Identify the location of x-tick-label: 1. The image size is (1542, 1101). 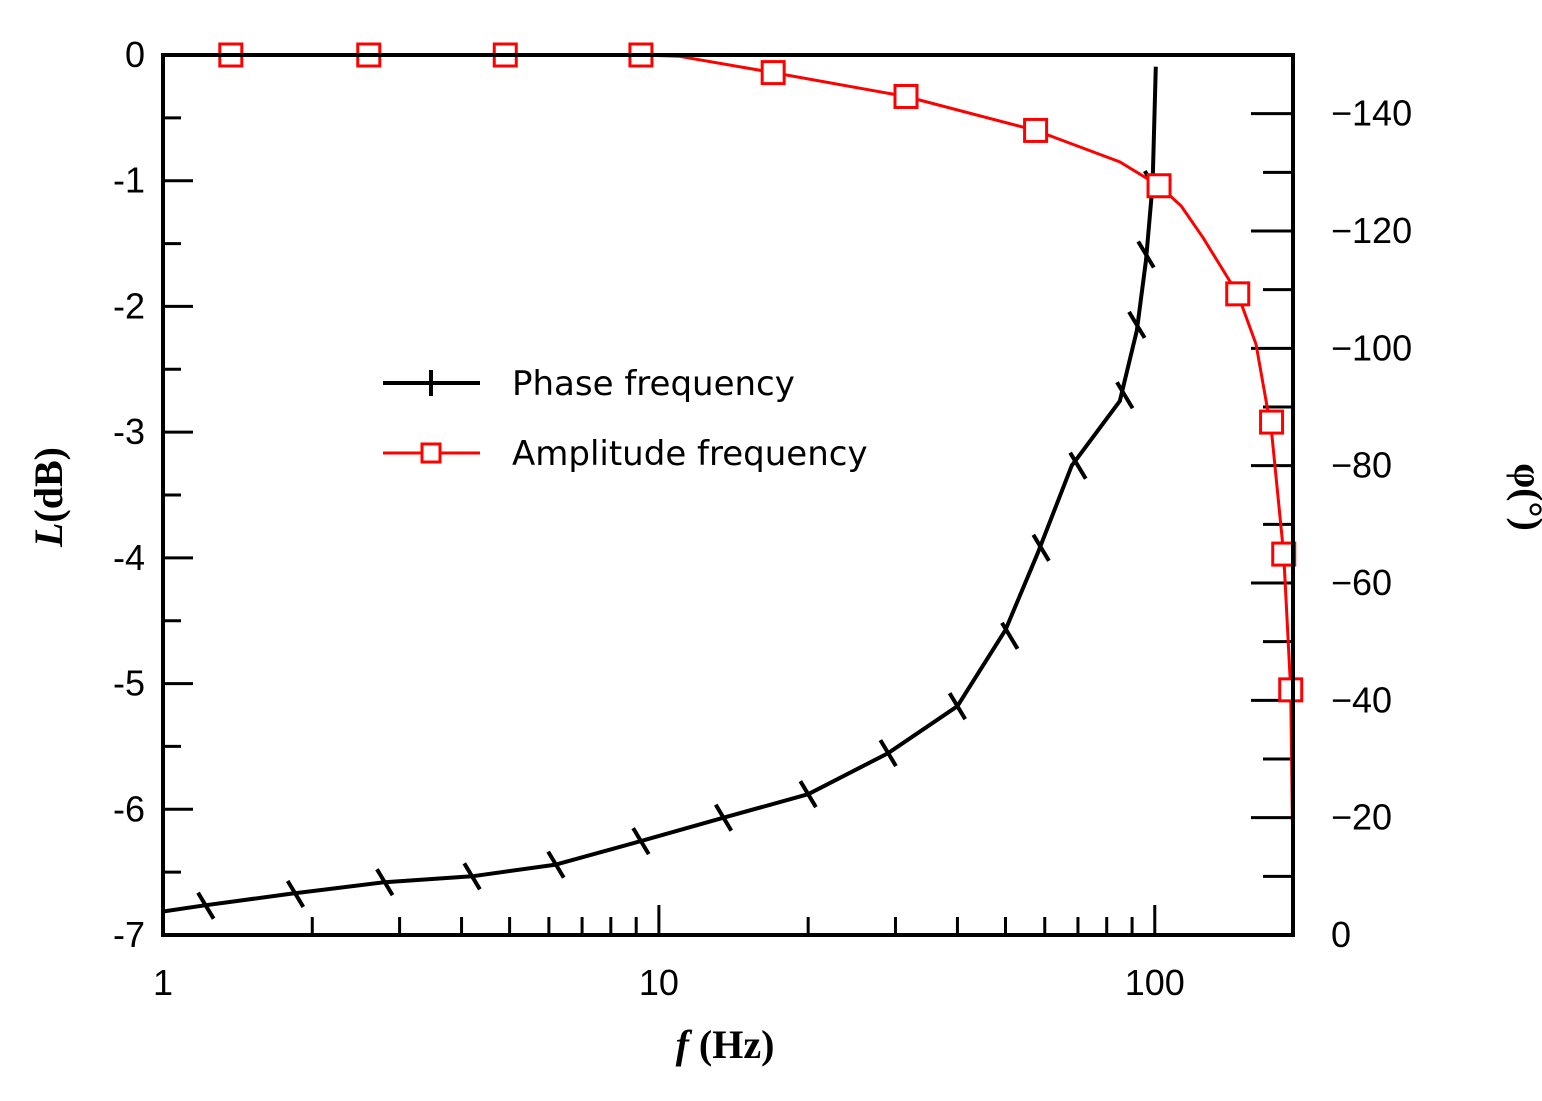
(163, 982).